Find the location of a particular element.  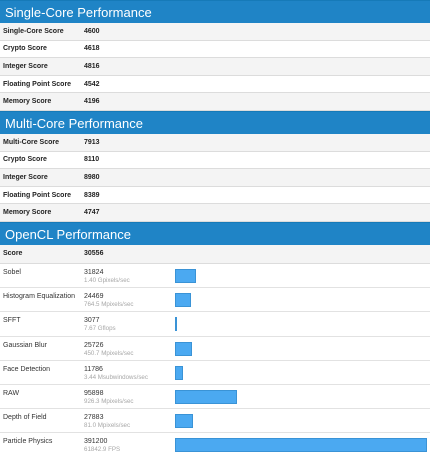

score-value: 4747 is located at coordinates (92, 213).